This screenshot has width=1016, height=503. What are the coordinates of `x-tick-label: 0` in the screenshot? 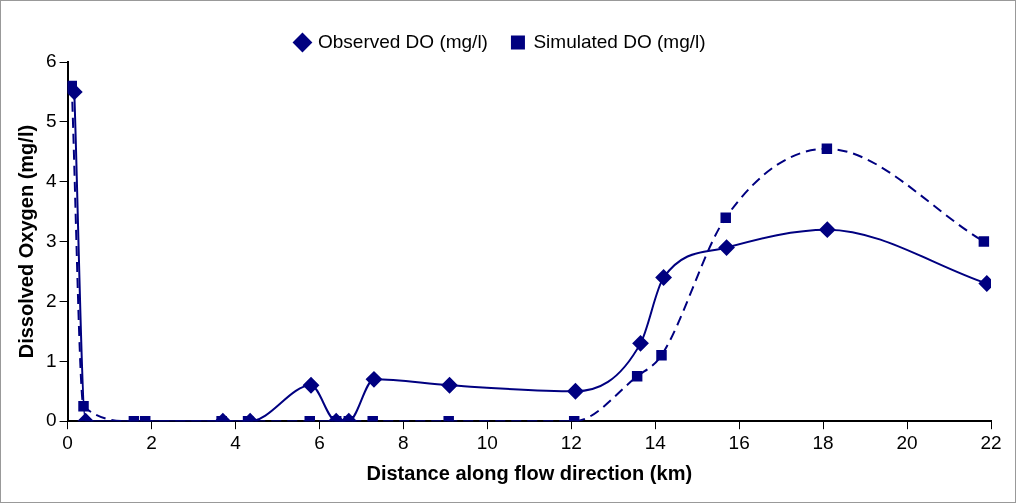 It's located at (67, 442).